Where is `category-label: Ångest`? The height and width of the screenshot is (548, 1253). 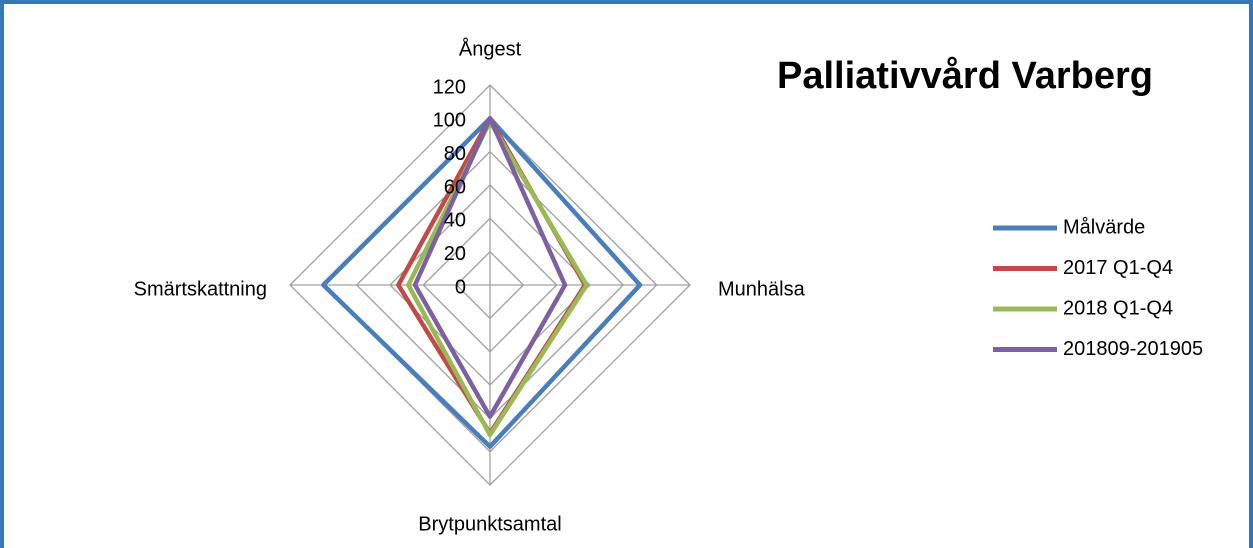 category-label: Ångest is located at coordinates (490, 48).